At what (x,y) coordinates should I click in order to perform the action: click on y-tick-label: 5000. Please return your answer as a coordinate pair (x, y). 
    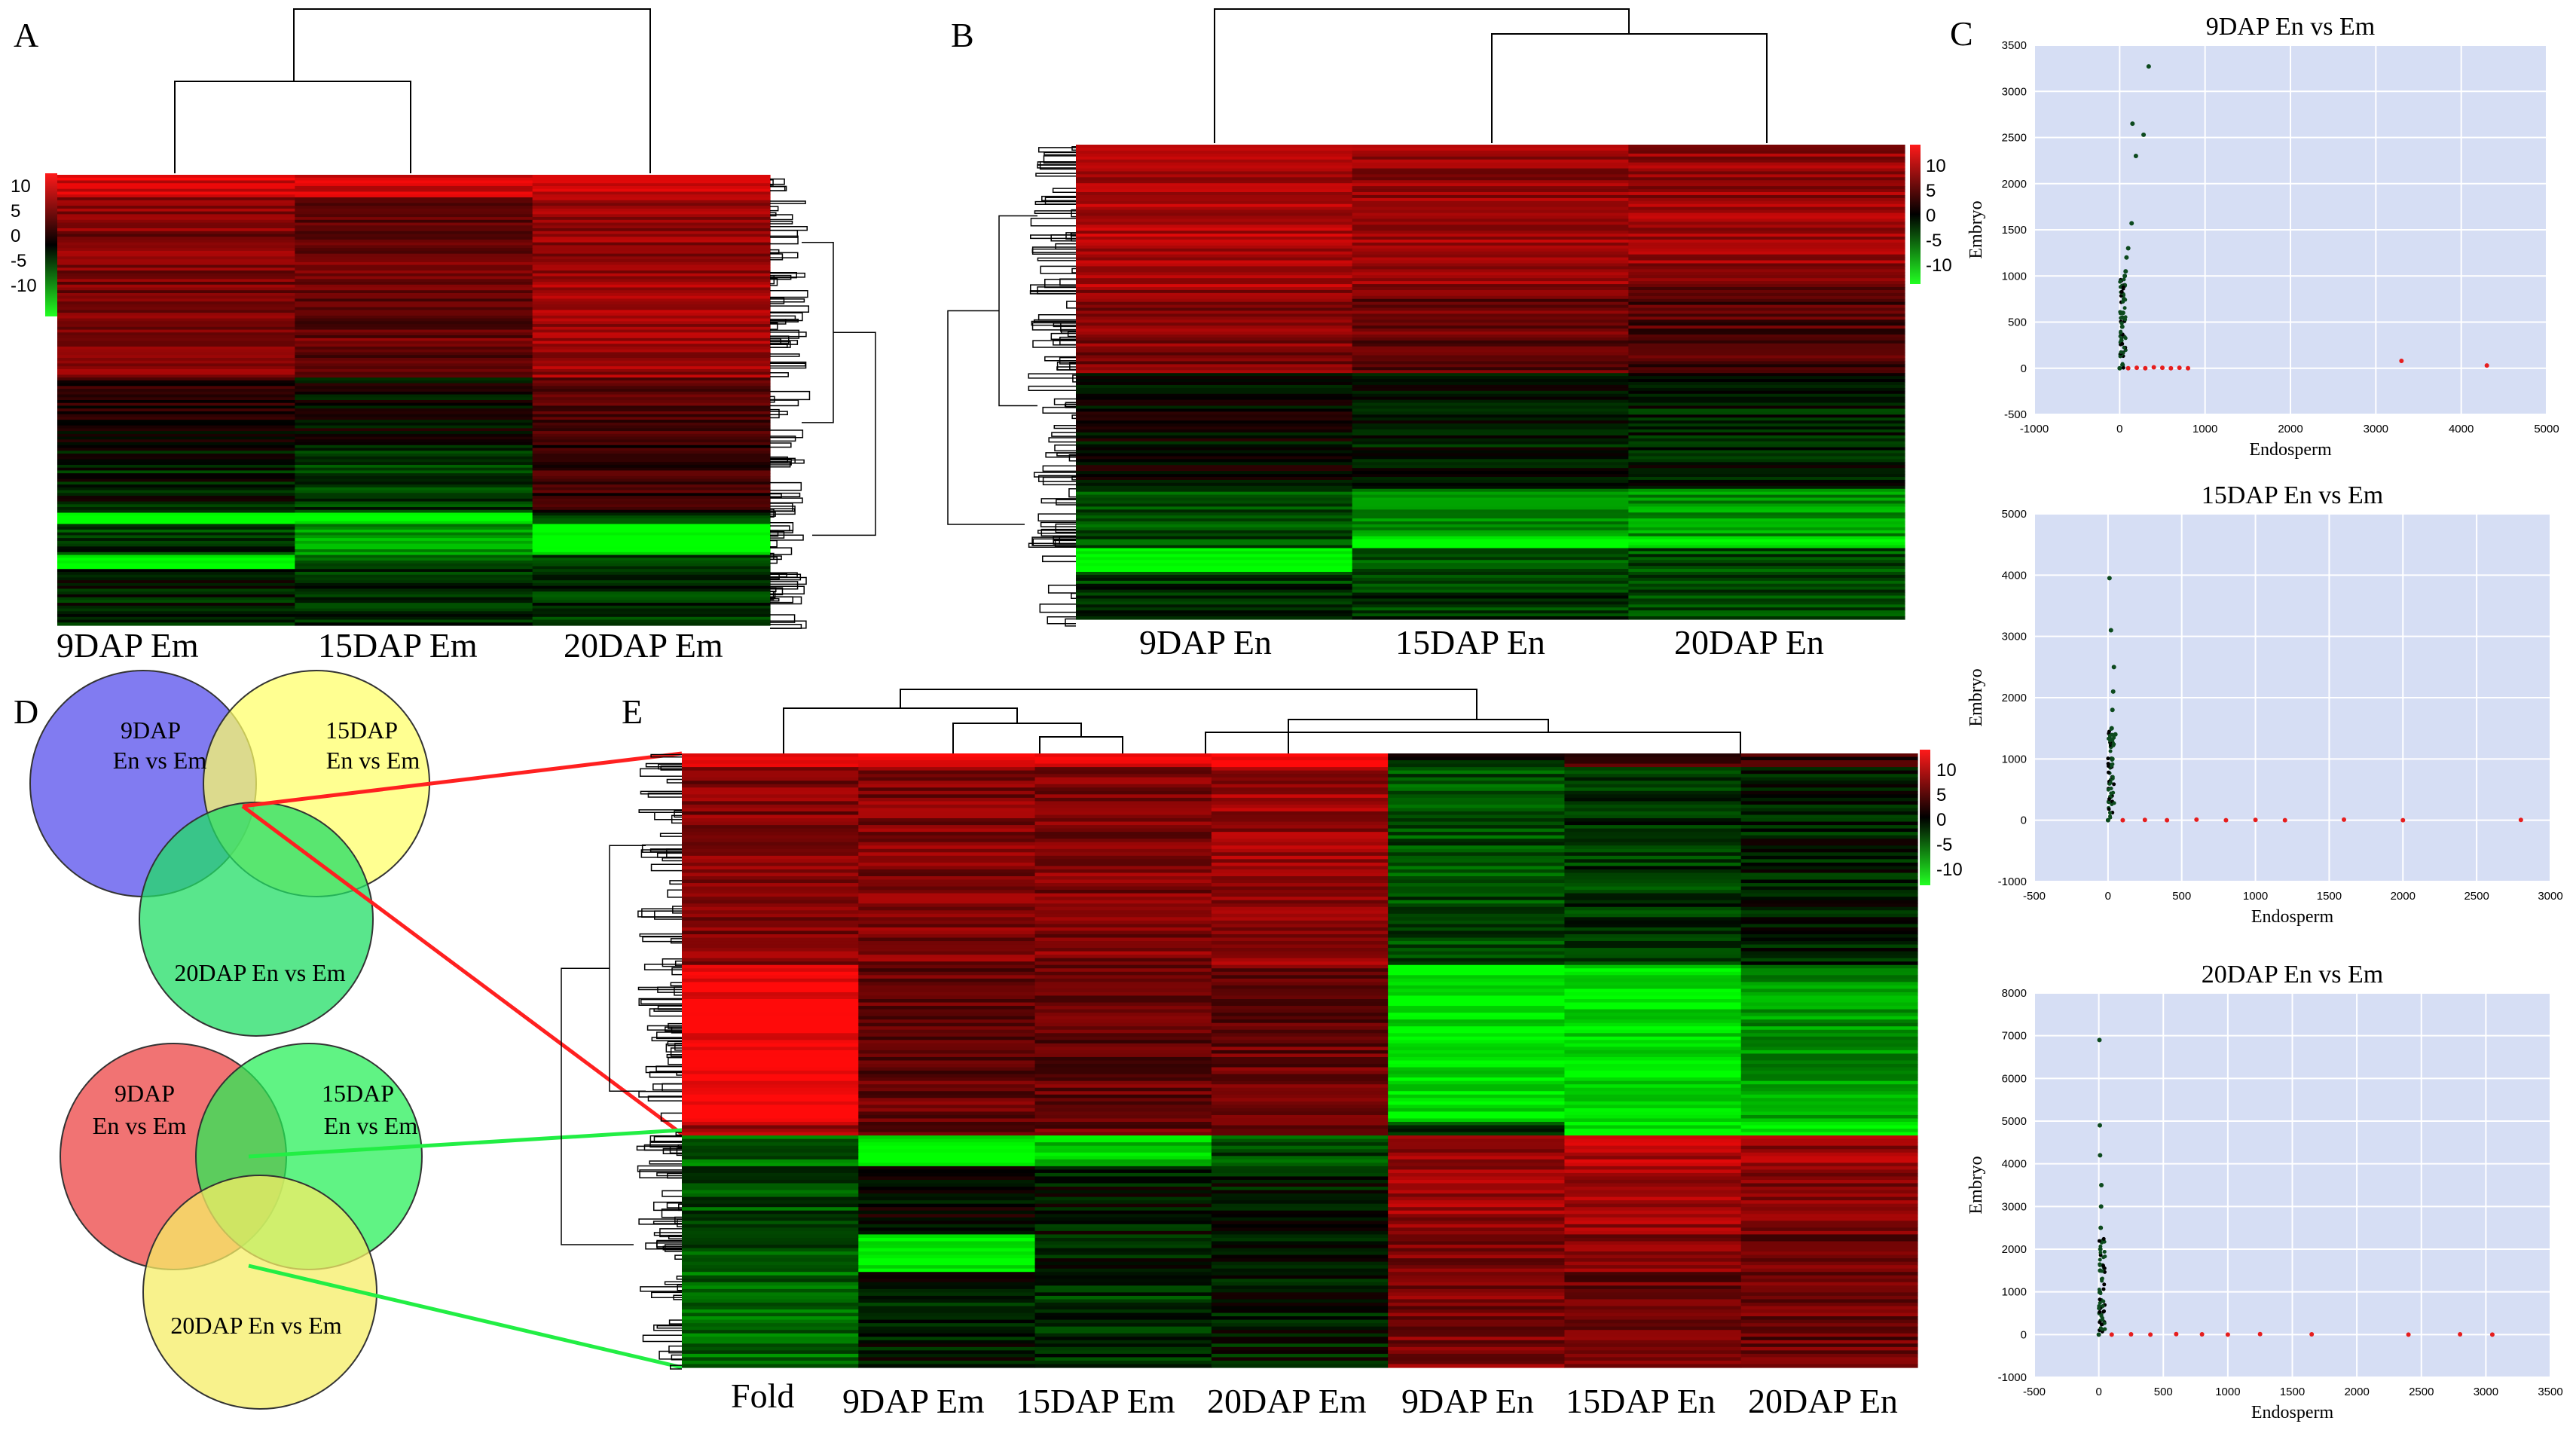
    Looking at the image, I should click on (2014, 1122).